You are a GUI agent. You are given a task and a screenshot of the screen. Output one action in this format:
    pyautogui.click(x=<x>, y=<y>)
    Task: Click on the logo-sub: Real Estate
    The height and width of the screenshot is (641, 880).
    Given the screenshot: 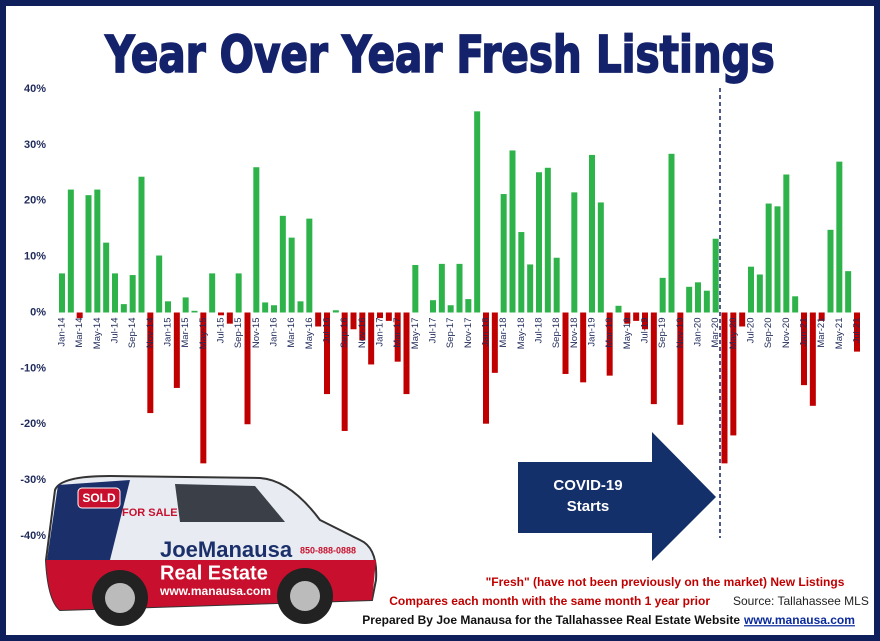 What is the action you would take?
    pyautogui.click(x=214, y=573)
    